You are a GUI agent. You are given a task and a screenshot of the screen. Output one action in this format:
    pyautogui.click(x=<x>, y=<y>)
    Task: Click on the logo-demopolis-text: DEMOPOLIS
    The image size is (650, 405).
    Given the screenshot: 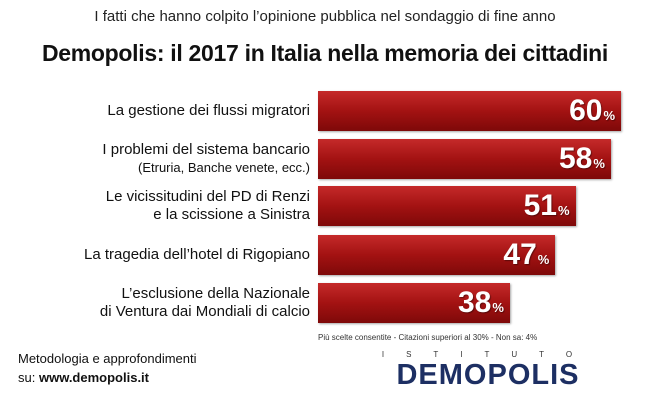 What is the action you would take?
    pyautogui.click(x=488, y=375)
    